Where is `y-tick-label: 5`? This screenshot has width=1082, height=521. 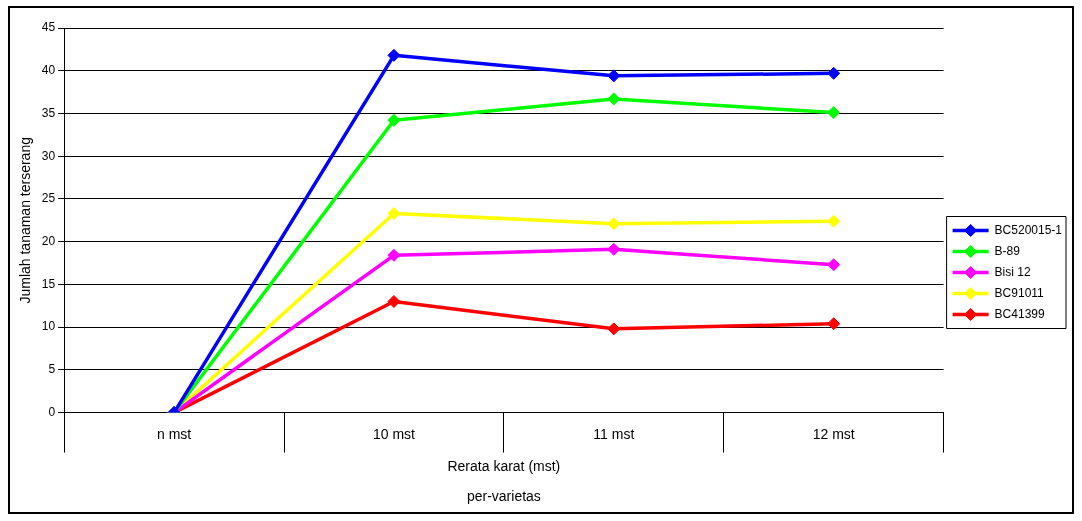
y-tick-label: 5 is located at coordinates (52, 369).